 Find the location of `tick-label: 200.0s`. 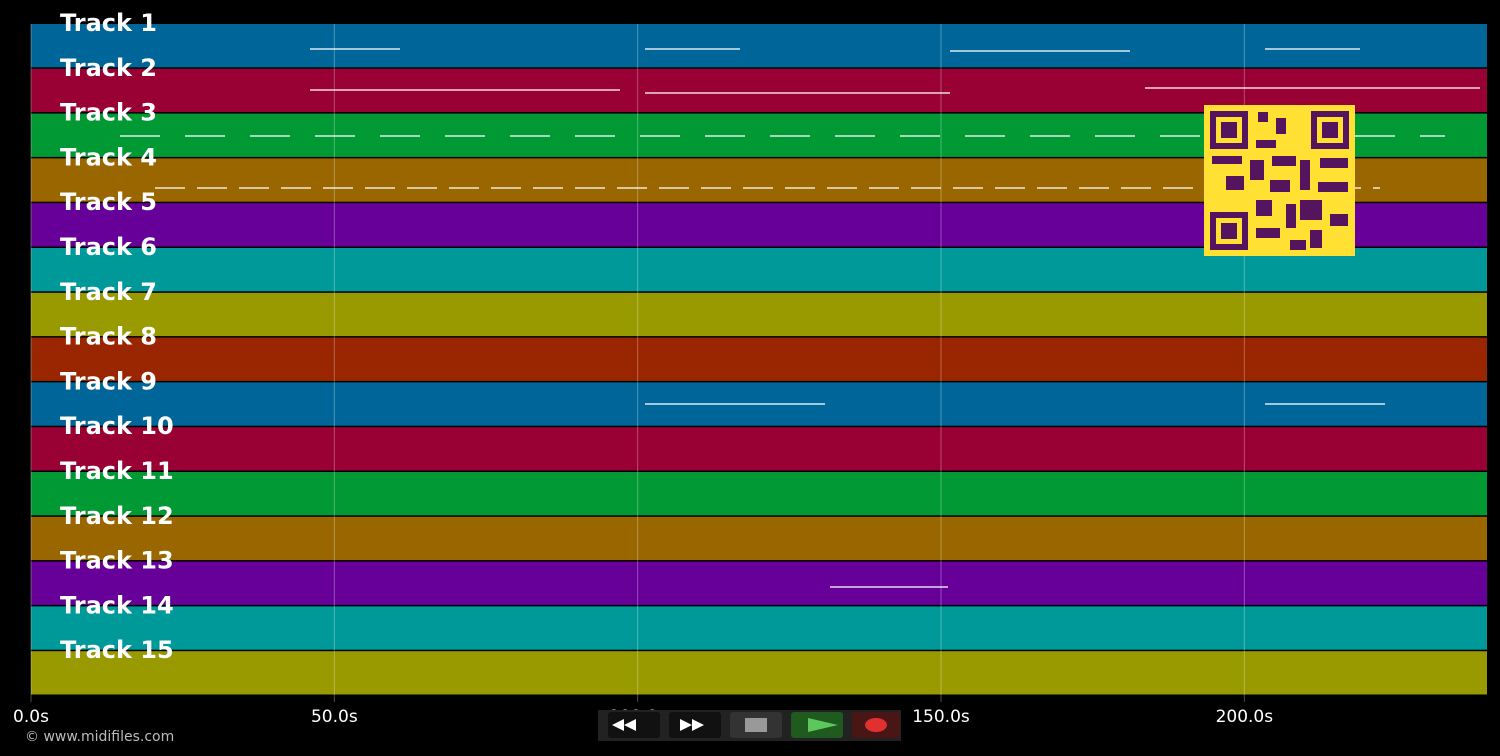

tick-label: 200.0s is located at coordinates (1245, 717).